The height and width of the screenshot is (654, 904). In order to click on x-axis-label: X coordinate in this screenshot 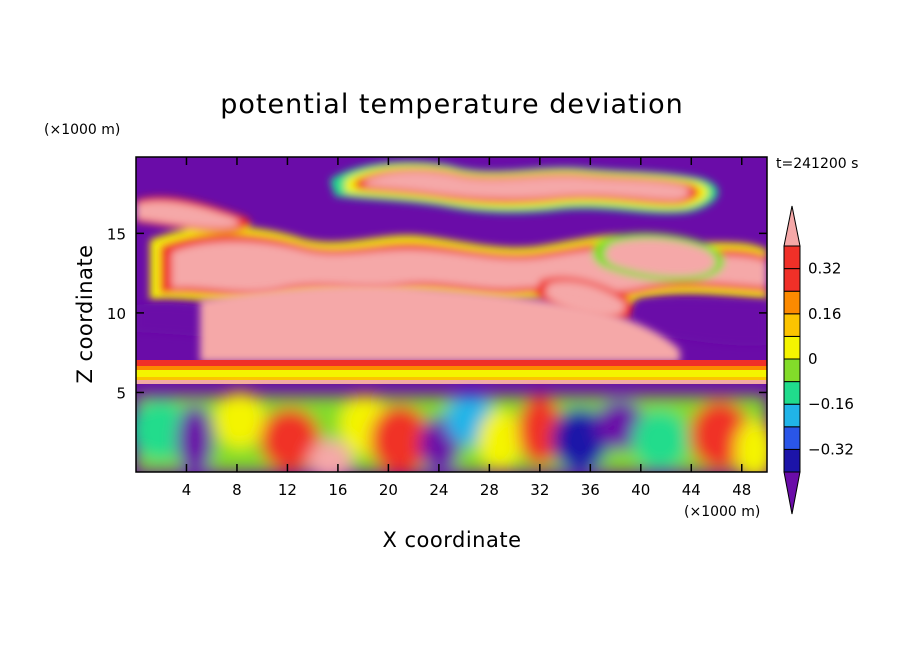, I will do `click(451, 540)`.